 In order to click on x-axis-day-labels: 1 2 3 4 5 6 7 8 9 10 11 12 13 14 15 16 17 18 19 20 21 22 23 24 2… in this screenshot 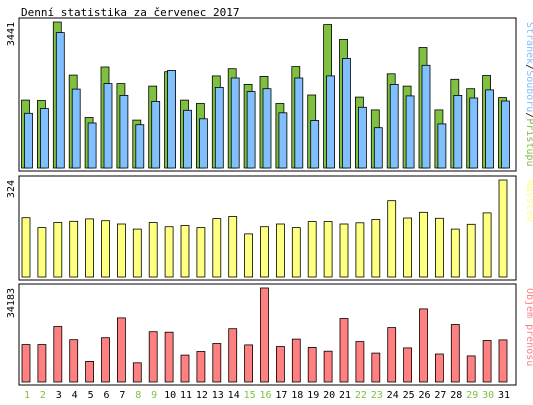, I will do `click(267, 395)`.